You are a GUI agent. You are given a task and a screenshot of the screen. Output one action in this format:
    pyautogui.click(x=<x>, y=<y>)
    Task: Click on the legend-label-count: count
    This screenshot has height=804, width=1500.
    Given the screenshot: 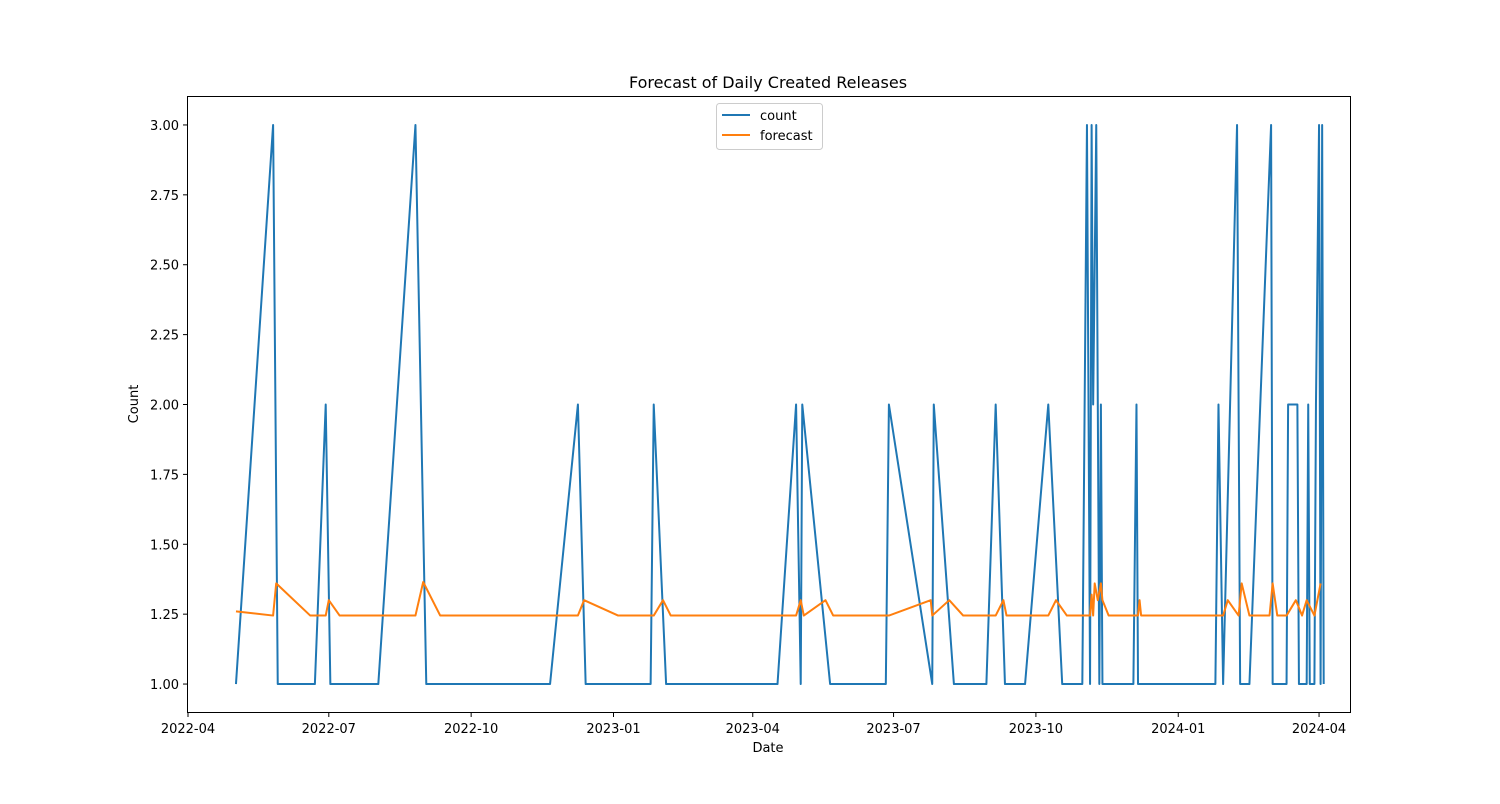 What is the action you would take?
    pyautogui.click(x=778, y=116)
    